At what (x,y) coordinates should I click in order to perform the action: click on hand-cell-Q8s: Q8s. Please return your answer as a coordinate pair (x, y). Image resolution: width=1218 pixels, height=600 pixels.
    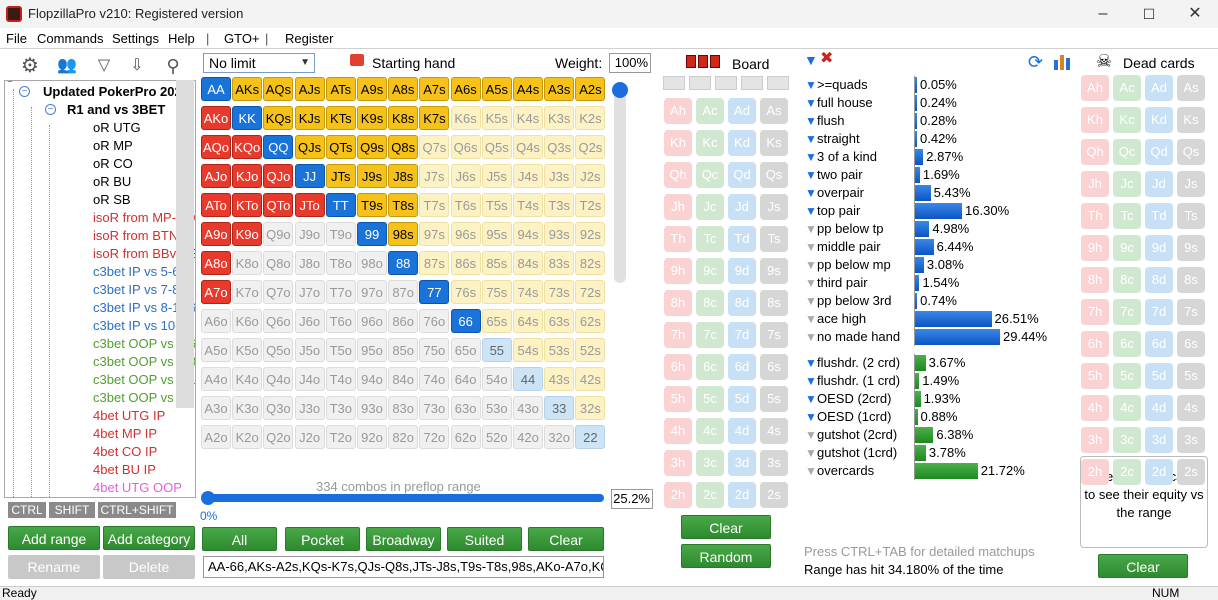
    Looking at the image, I should click on (403, 147).